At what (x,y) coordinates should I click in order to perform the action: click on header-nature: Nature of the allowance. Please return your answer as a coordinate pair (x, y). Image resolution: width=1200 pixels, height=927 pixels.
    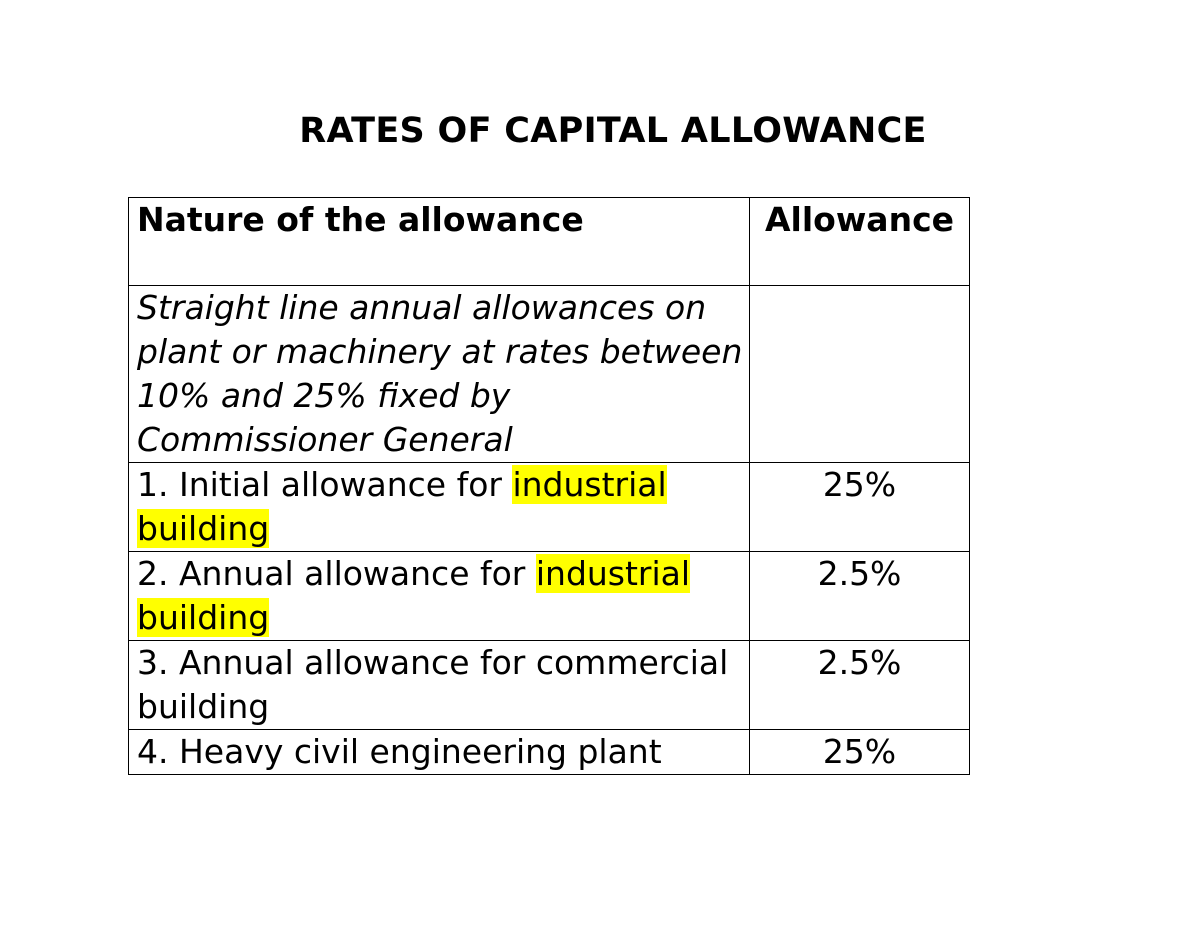
    Looking at the image, I should click on (439, 241).